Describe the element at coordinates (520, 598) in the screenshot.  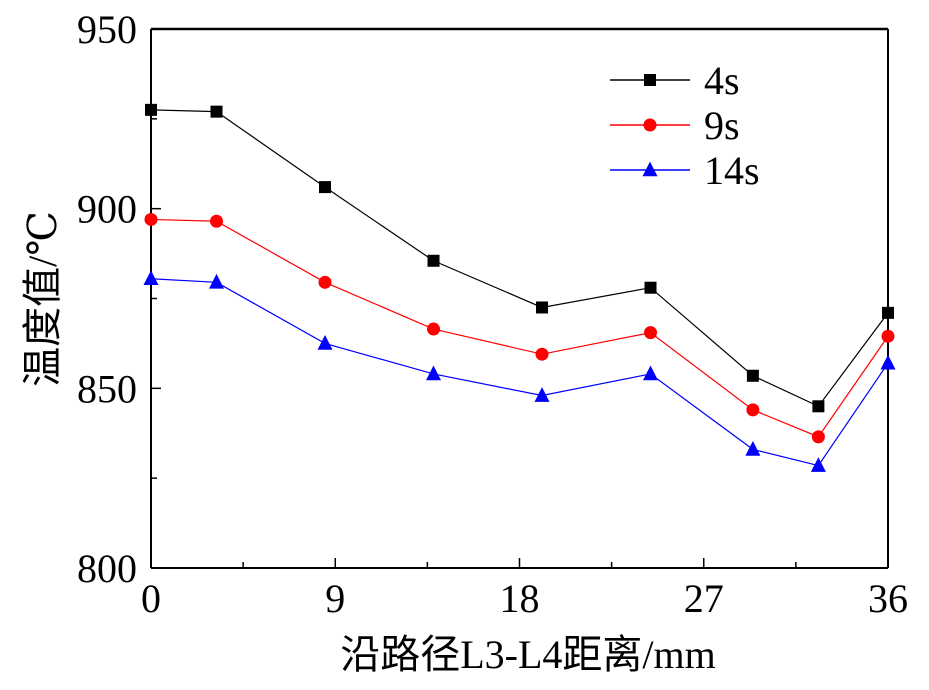
I see `x-tick-label: 18` at that location.